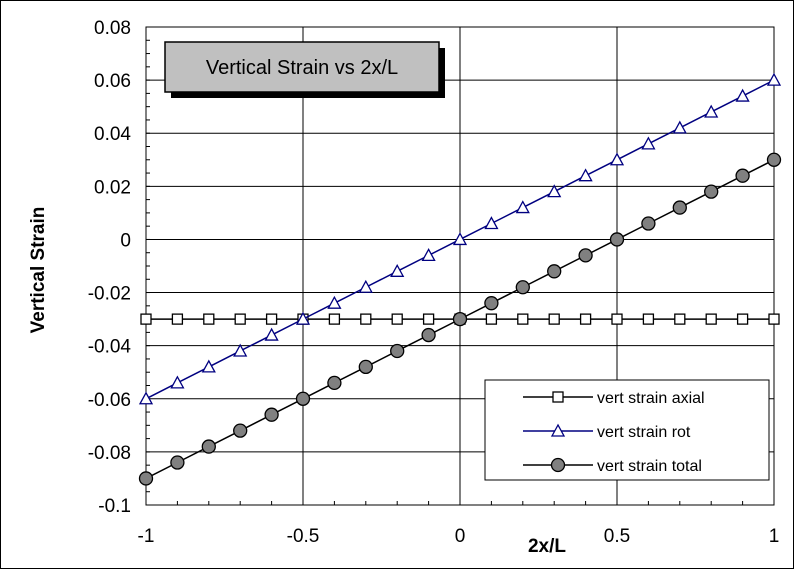 The width and height of the screenshot is (794, 569). I want to click on y-tick-label: -0.02, so click(109, 294).